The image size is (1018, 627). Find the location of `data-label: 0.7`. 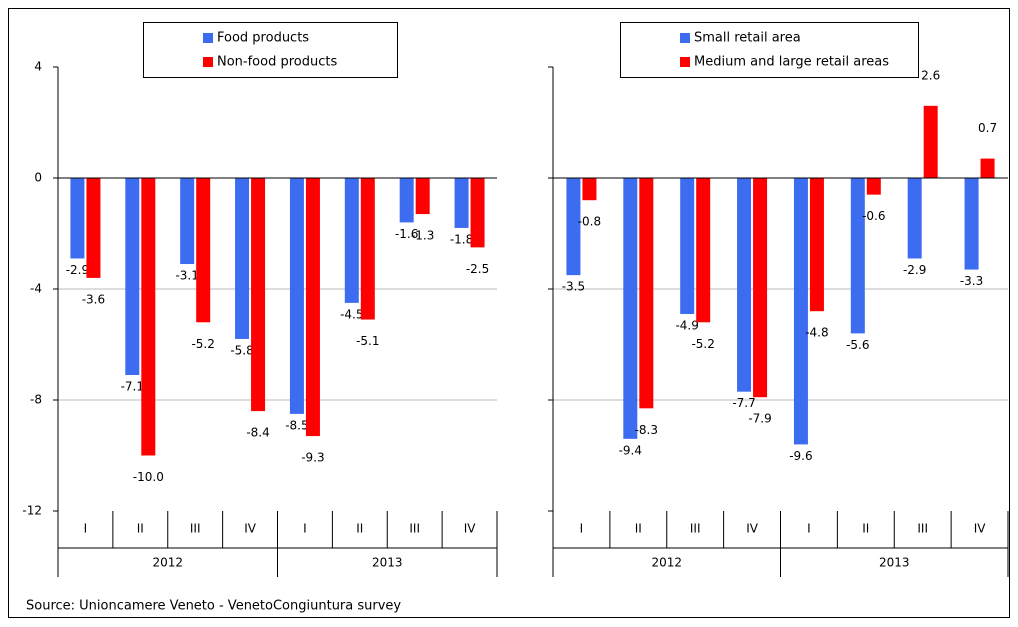

data-label: 0.7 is located at coordinates (987, 128).